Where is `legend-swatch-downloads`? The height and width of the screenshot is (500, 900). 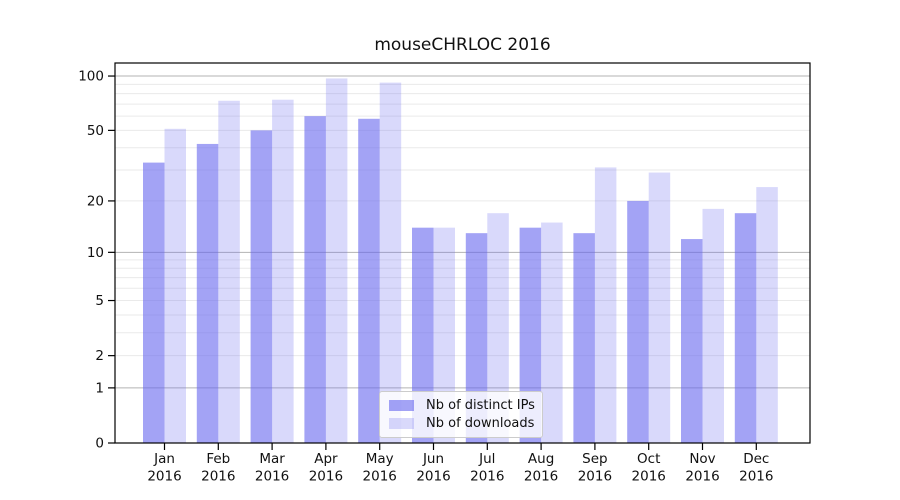 legend-swatch-downloads is located at coordinates (401, 423).